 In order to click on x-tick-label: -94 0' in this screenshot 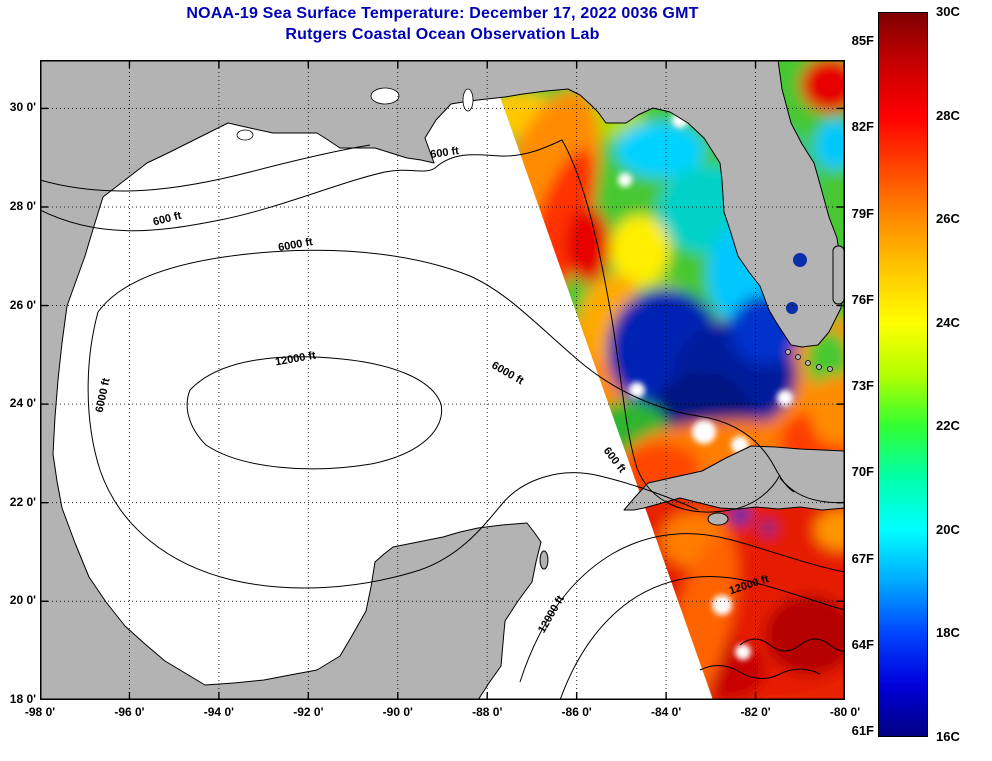, I will do `click(218, 712)`.